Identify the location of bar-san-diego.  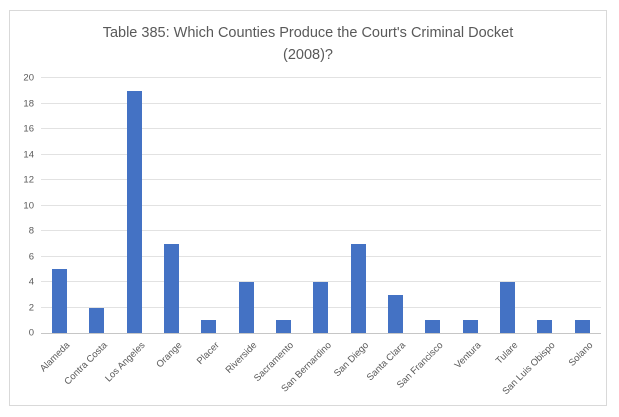
(358, 288).